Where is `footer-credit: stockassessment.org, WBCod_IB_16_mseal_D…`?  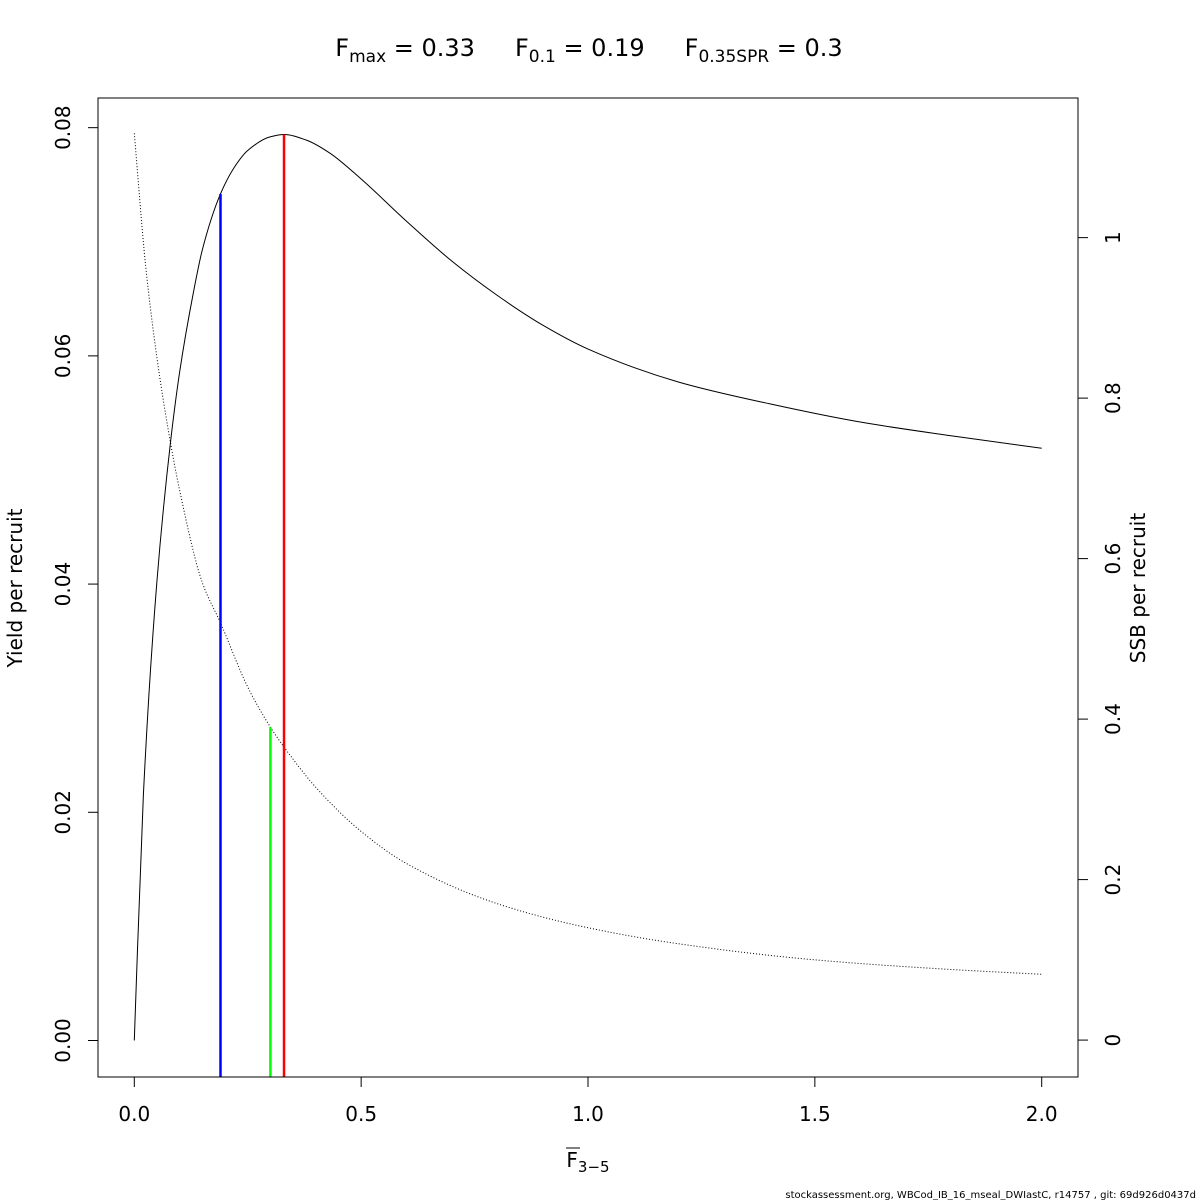
footer-credit: stockassessment.org, WBCod_IB_16_mseal_D… is located at coordinates (990, 1195).